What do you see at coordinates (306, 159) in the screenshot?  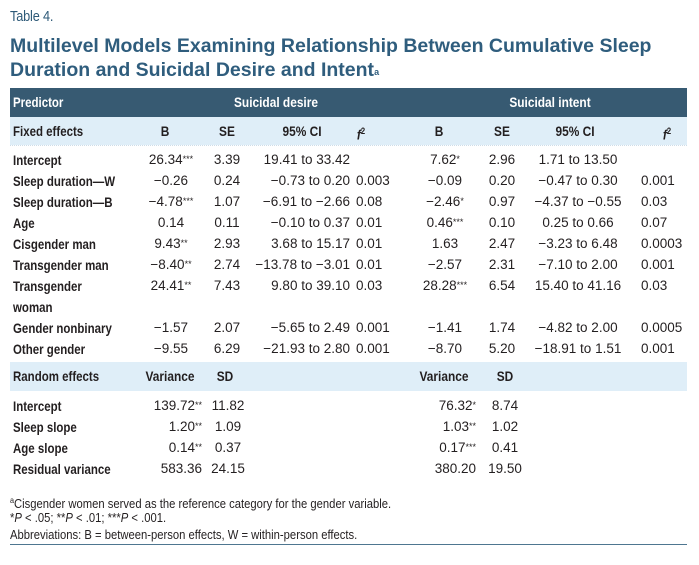 I see `ci-desire: 19.41 to 33.42` at bounding box center [306, 159].